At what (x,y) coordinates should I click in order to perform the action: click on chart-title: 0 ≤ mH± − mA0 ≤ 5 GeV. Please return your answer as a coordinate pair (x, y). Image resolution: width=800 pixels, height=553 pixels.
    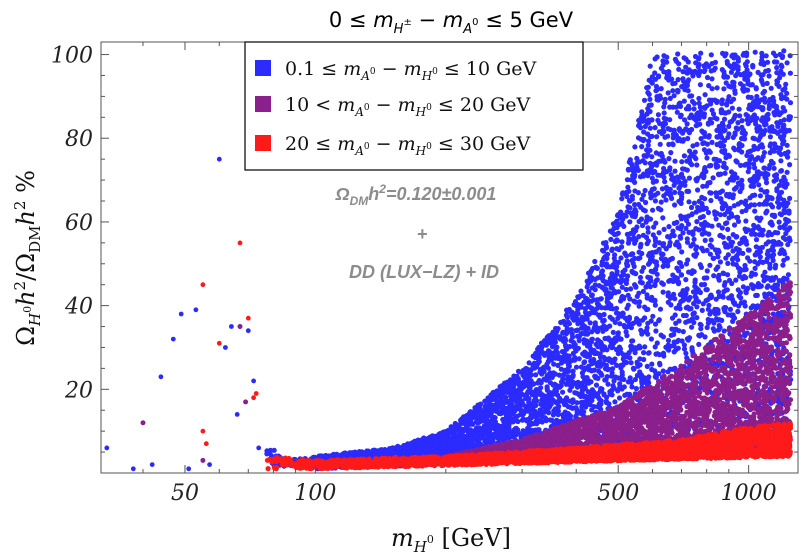
    Looking at the image, I should click on (451, 22).